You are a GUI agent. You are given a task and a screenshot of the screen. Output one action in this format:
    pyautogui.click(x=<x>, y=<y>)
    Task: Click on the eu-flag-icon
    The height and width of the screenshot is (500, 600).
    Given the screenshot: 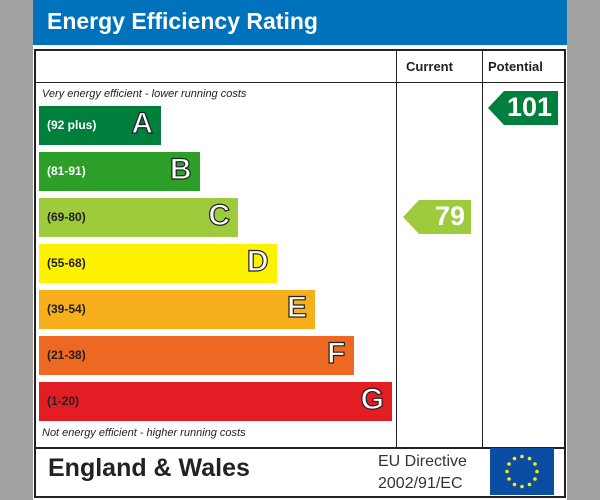 What is the action you would take?
    pyautogui.click(x=522, y=471)
    